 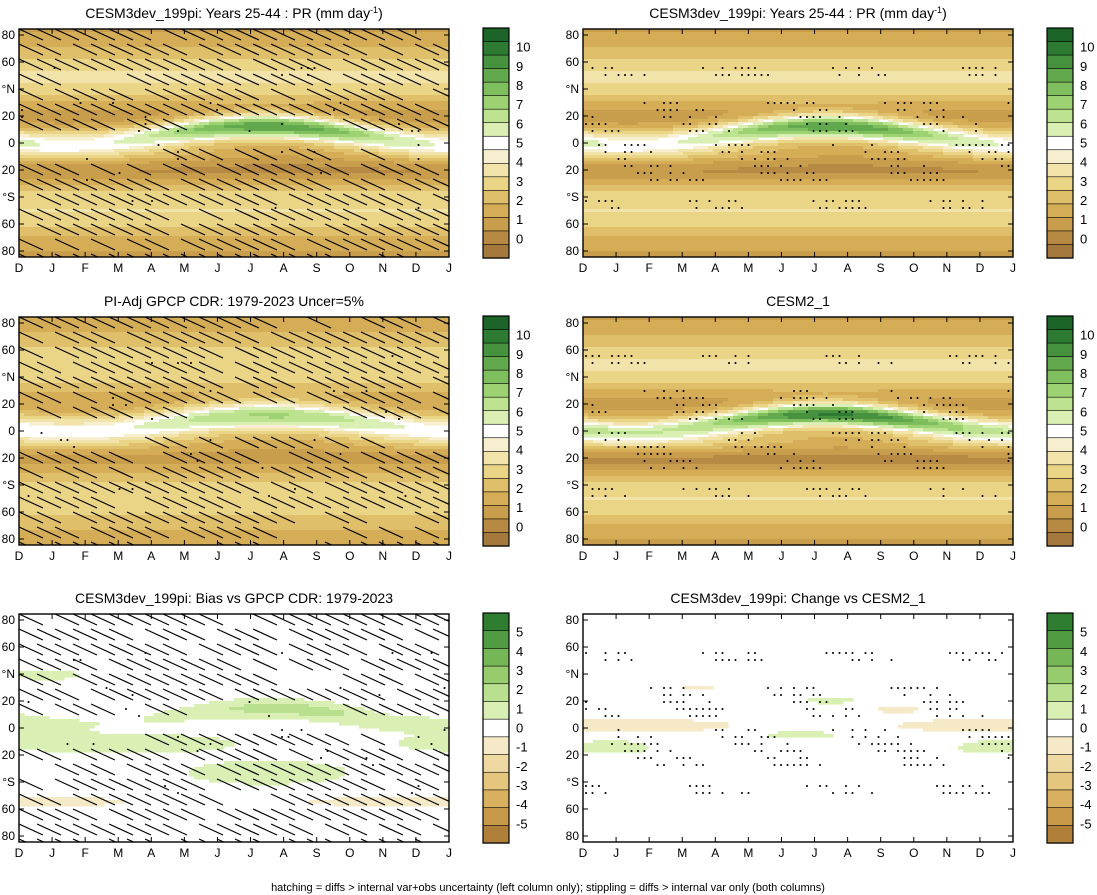 I want to click on ytick-label: 80, so click(x=9, y=620).